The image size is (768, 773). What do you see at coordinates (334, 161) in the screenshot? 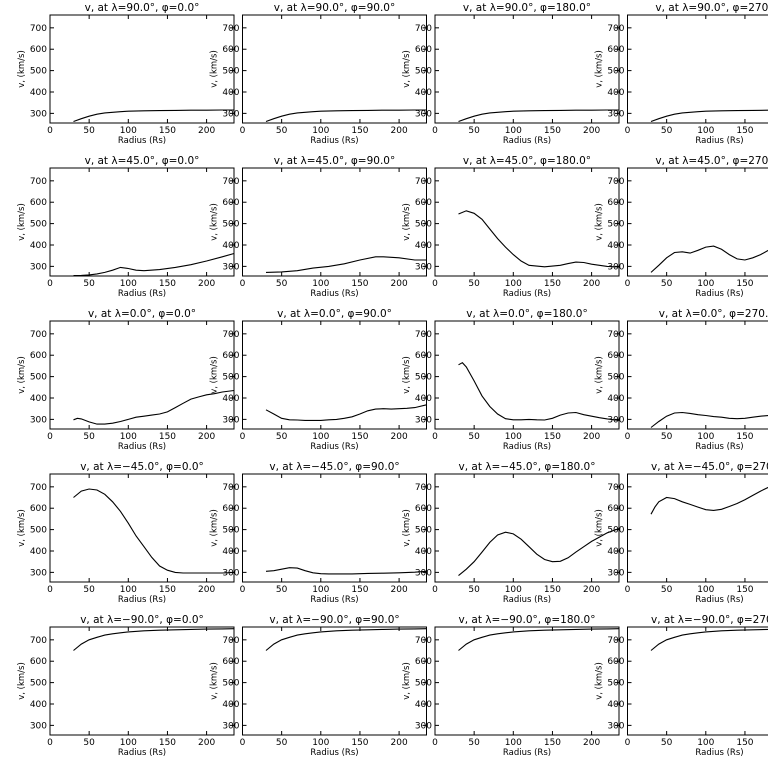
I see `chart-title: v, at λ=45.0°, φ=90.0°` at bounding box center [334, 161].